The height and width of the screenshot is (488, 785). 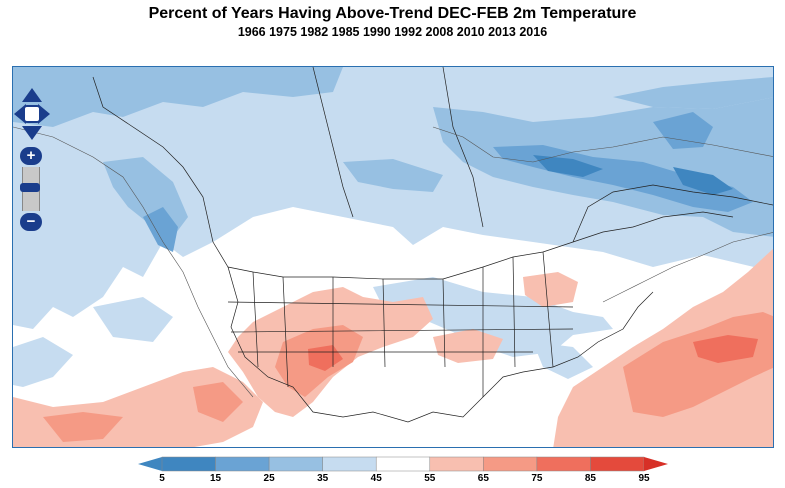 I want to click on colorbar-tick-label: 35, so click(x=323, y=478).